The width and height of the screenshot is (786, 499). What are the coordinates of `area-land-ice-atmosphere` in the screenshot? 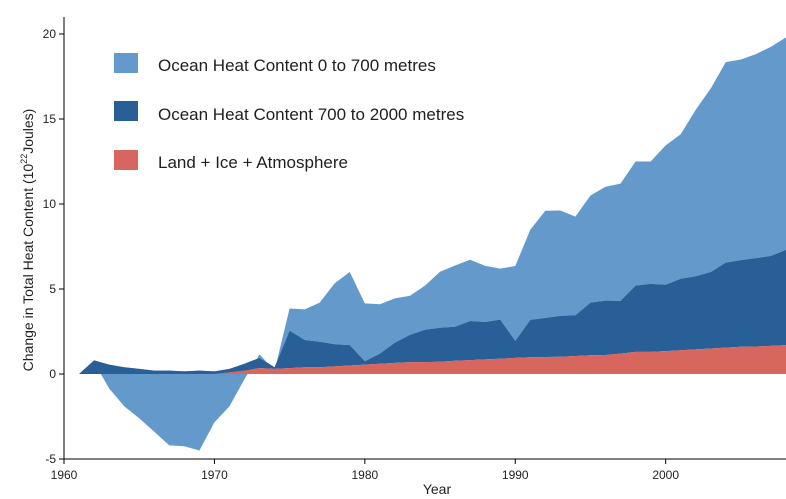 It's located at (432, 359).